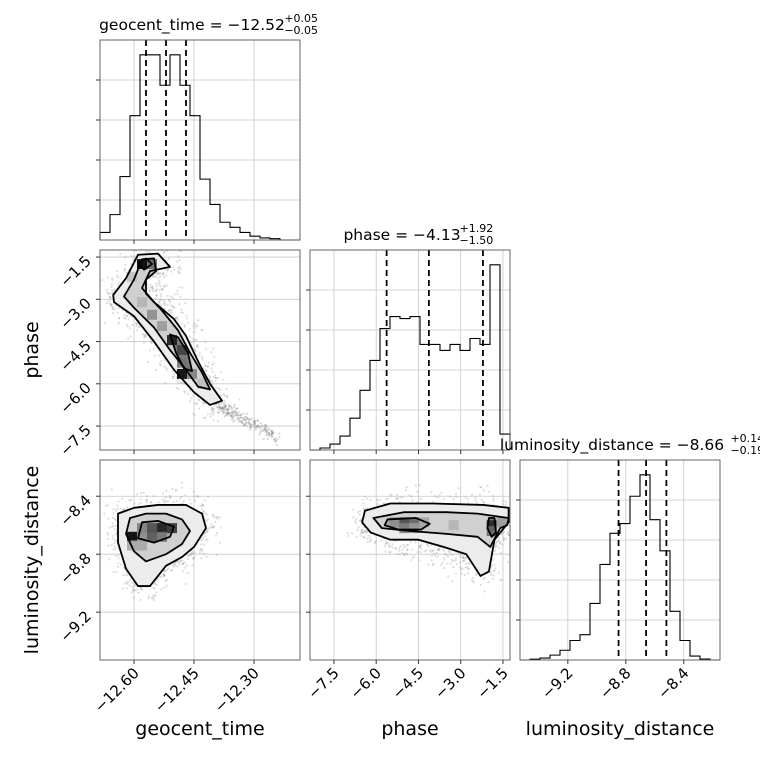 The image size is (760, 760). I want to click on y-tick-label-phase: −1.5, so click(75, 271).